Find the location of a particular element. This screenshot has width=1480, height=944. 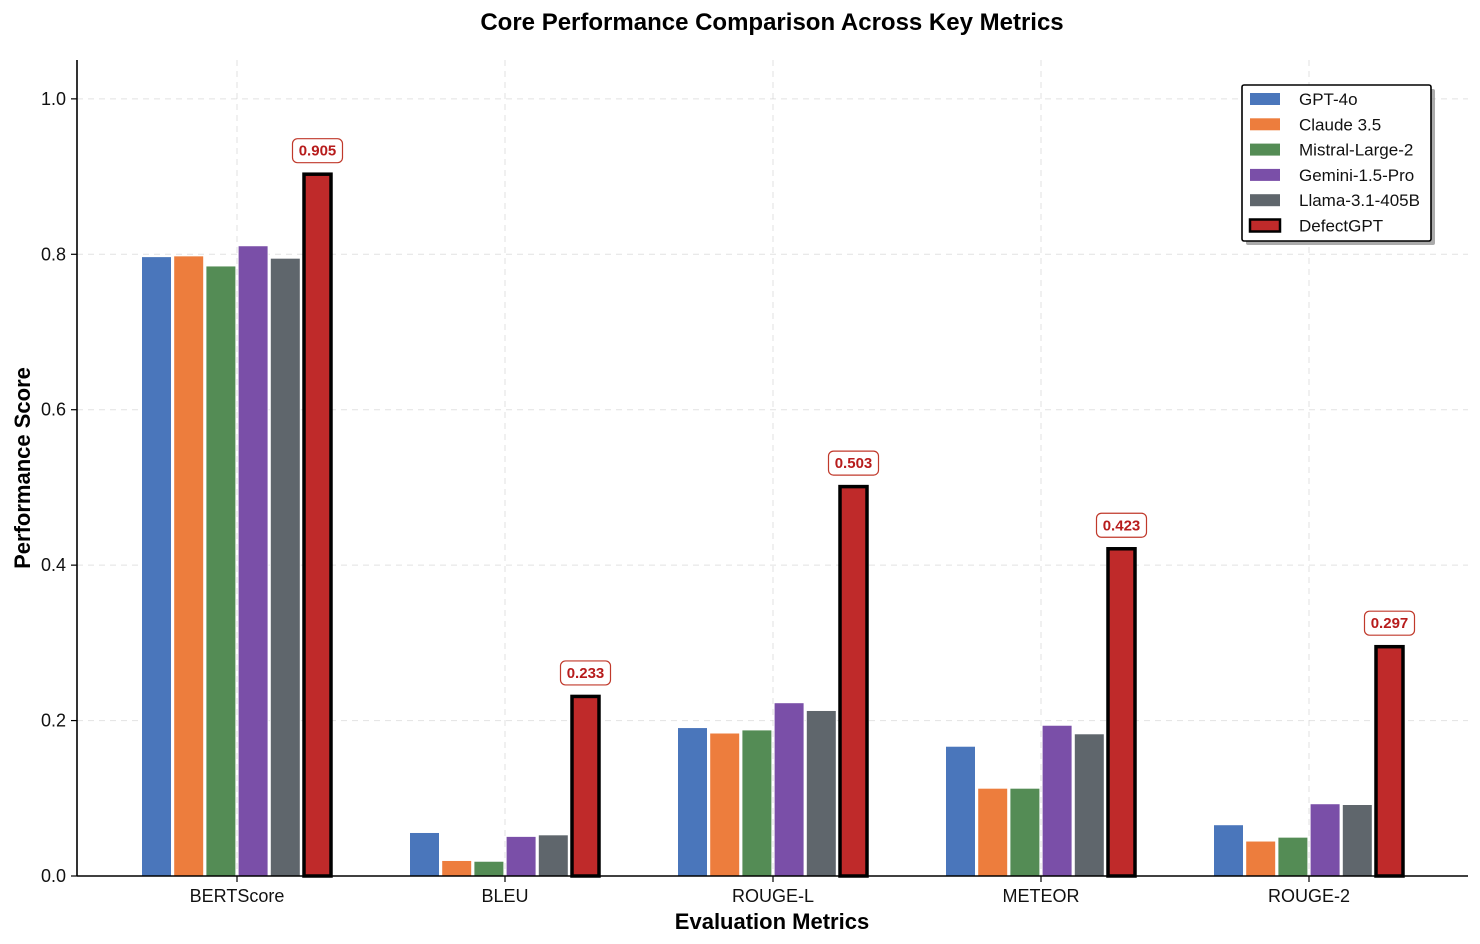

bar-defectgpt-bleu is located at coordinates (585, 786).